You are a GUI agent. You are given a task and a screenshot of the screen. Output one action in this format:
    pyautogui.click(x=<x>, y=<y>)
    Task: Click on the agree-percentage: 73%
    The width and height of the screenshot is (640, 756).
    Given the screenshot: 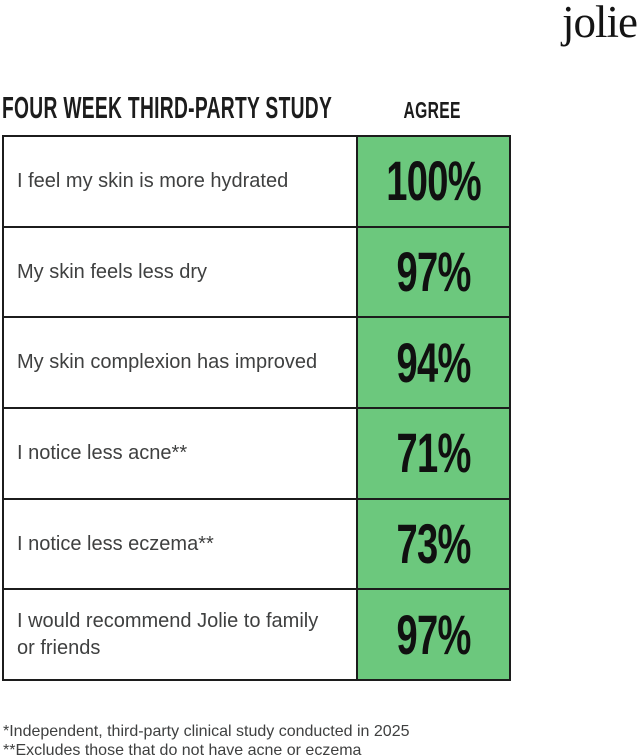 What is the action you would take?
    pyautogui.click(x=433, y=544)
    